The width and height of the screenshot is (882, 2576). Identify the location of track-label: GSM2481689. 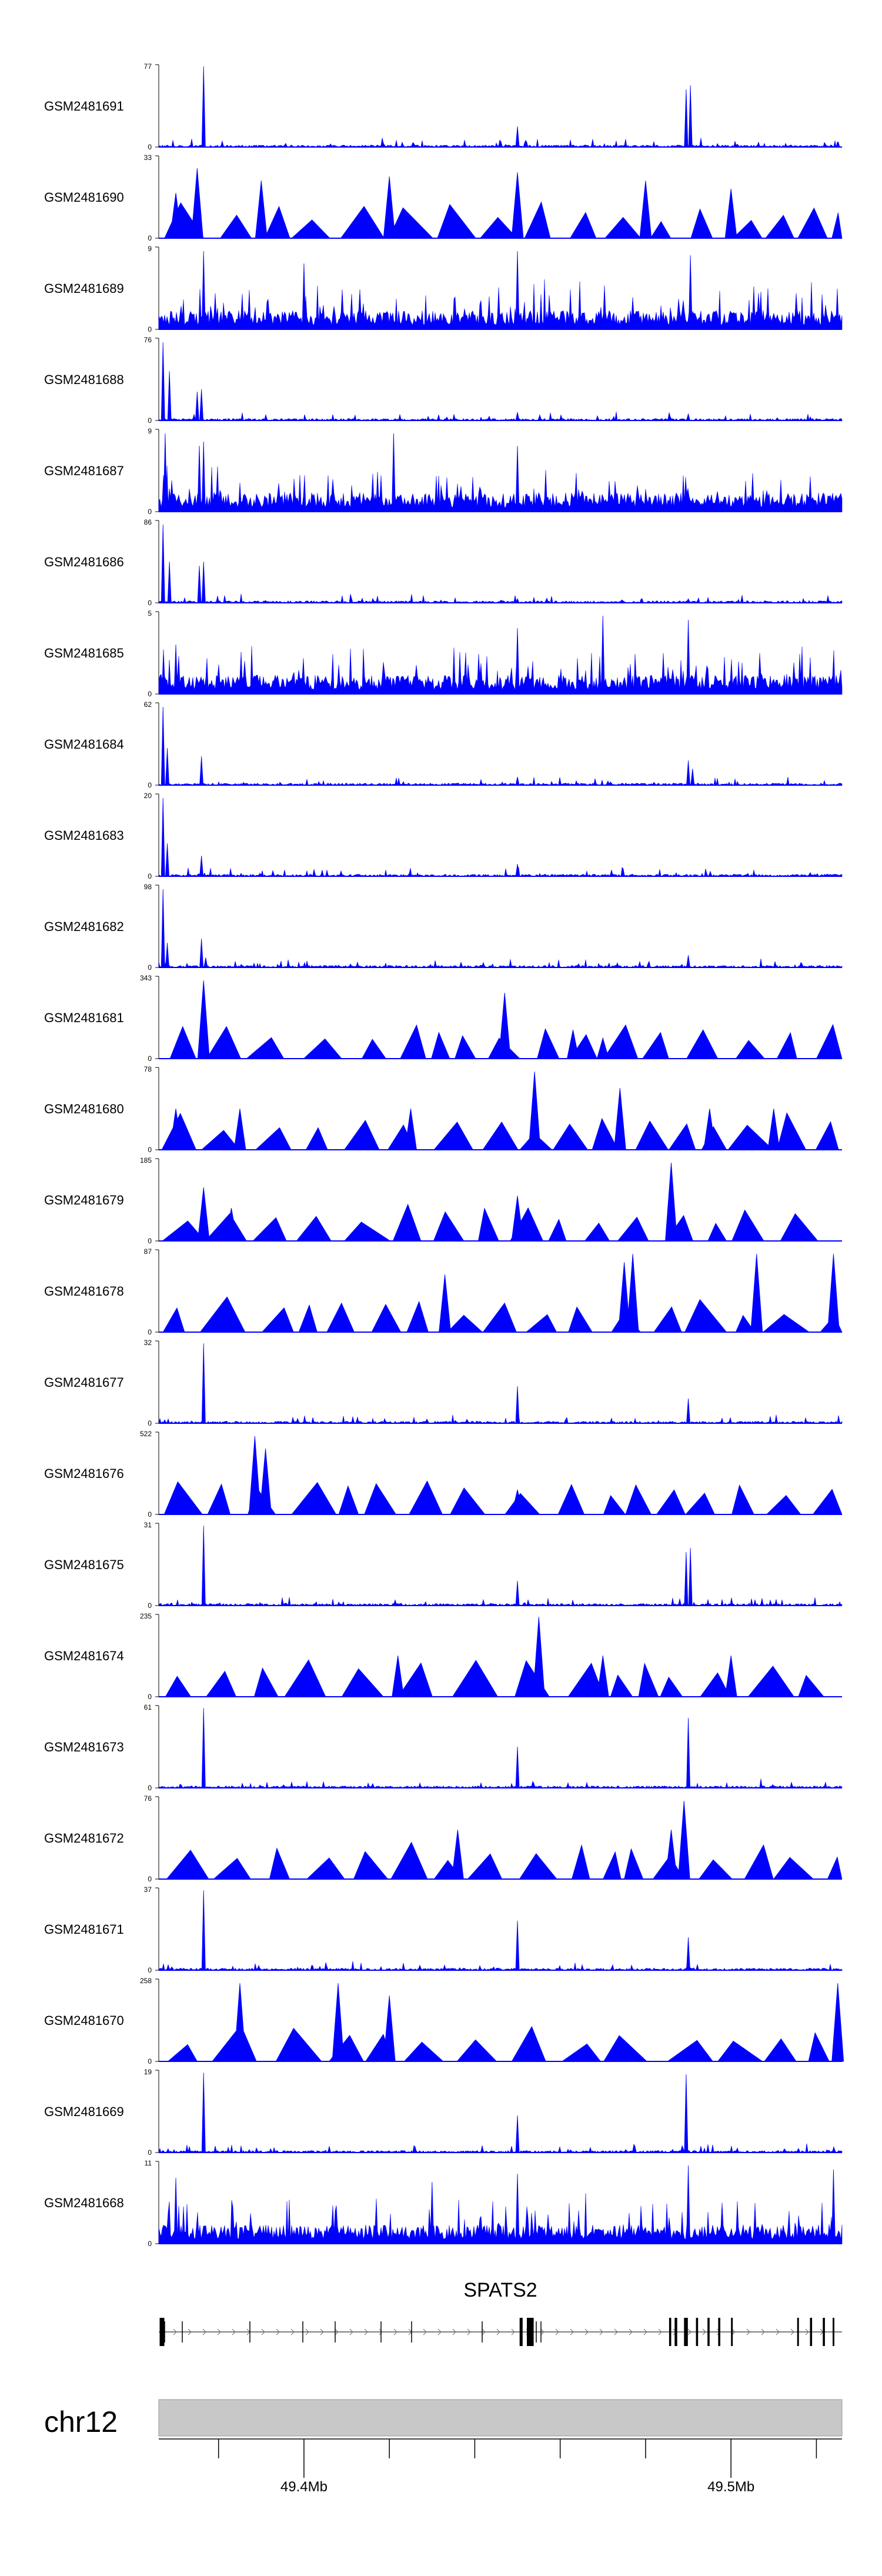
(84, 288).